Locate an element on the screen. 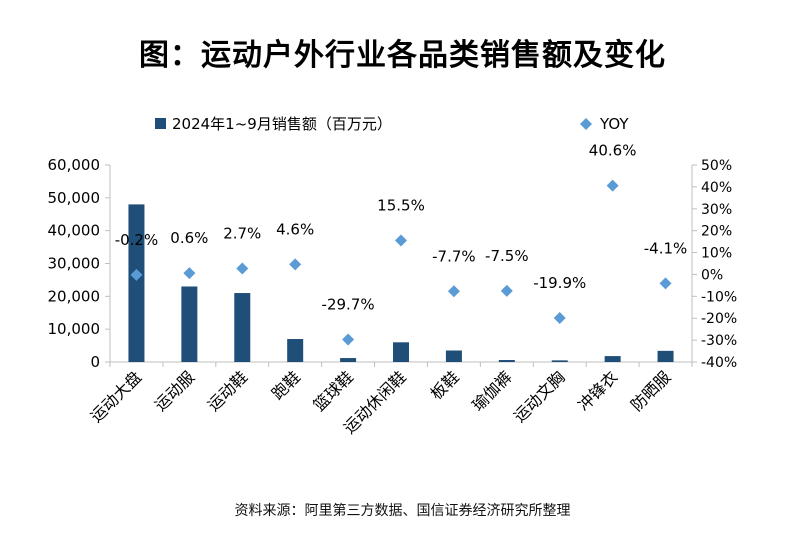  left-tick-label: 20,000 is located at coordinates (74, 296).